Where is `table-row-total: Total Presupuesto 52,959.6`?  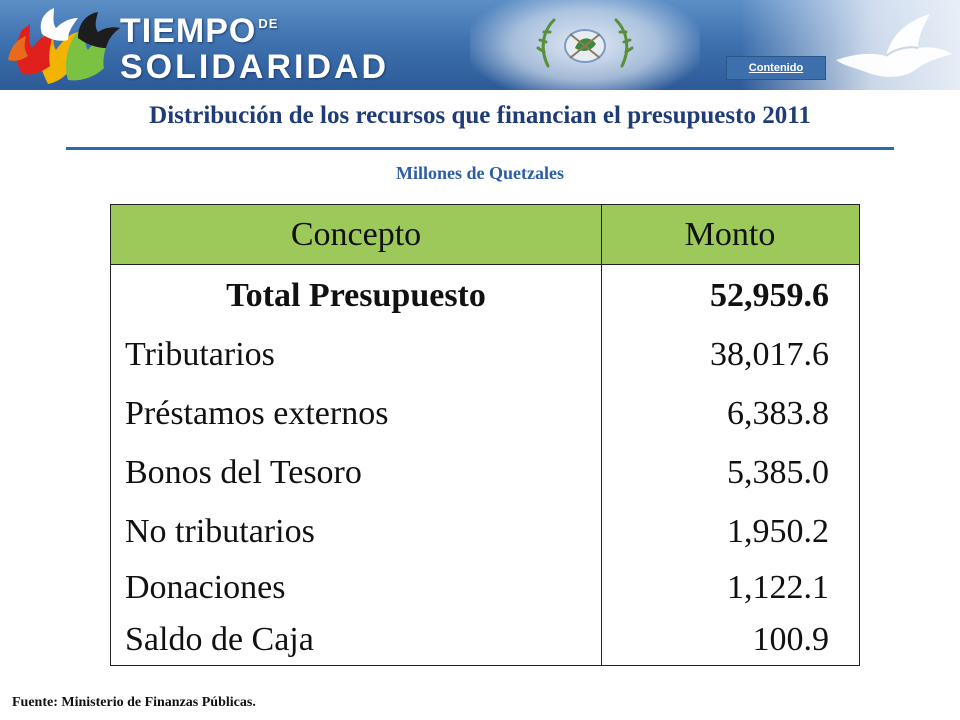
table-row-total: Total Presupuesto 52,959.6 is located at coordinates (485, 296).